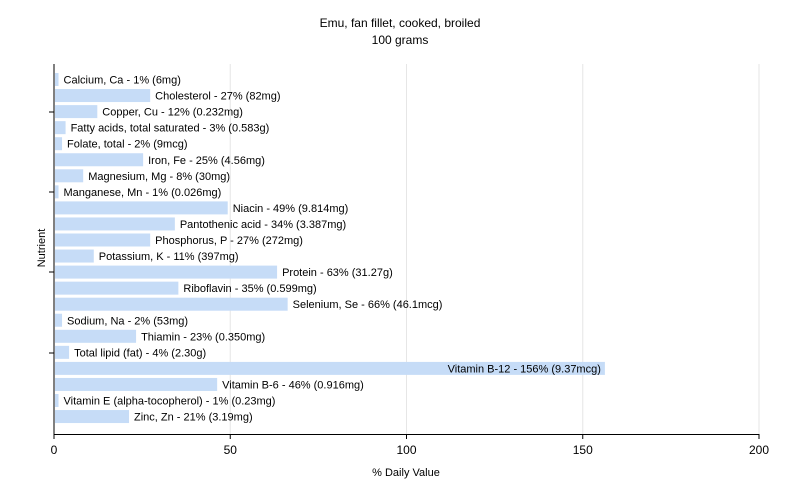 This screenshot has width=800, height=500. I want to click on x-tick-label-50: 50, so click(231, 450).